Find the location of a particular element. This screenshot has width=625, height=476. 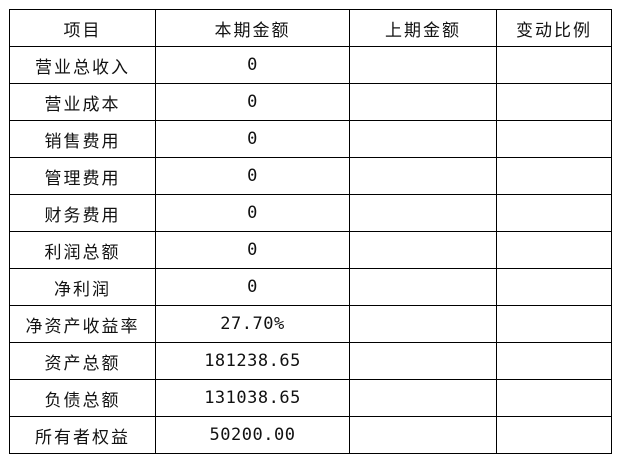

header-current: 本期金额 is located at coordinates (252, 28).